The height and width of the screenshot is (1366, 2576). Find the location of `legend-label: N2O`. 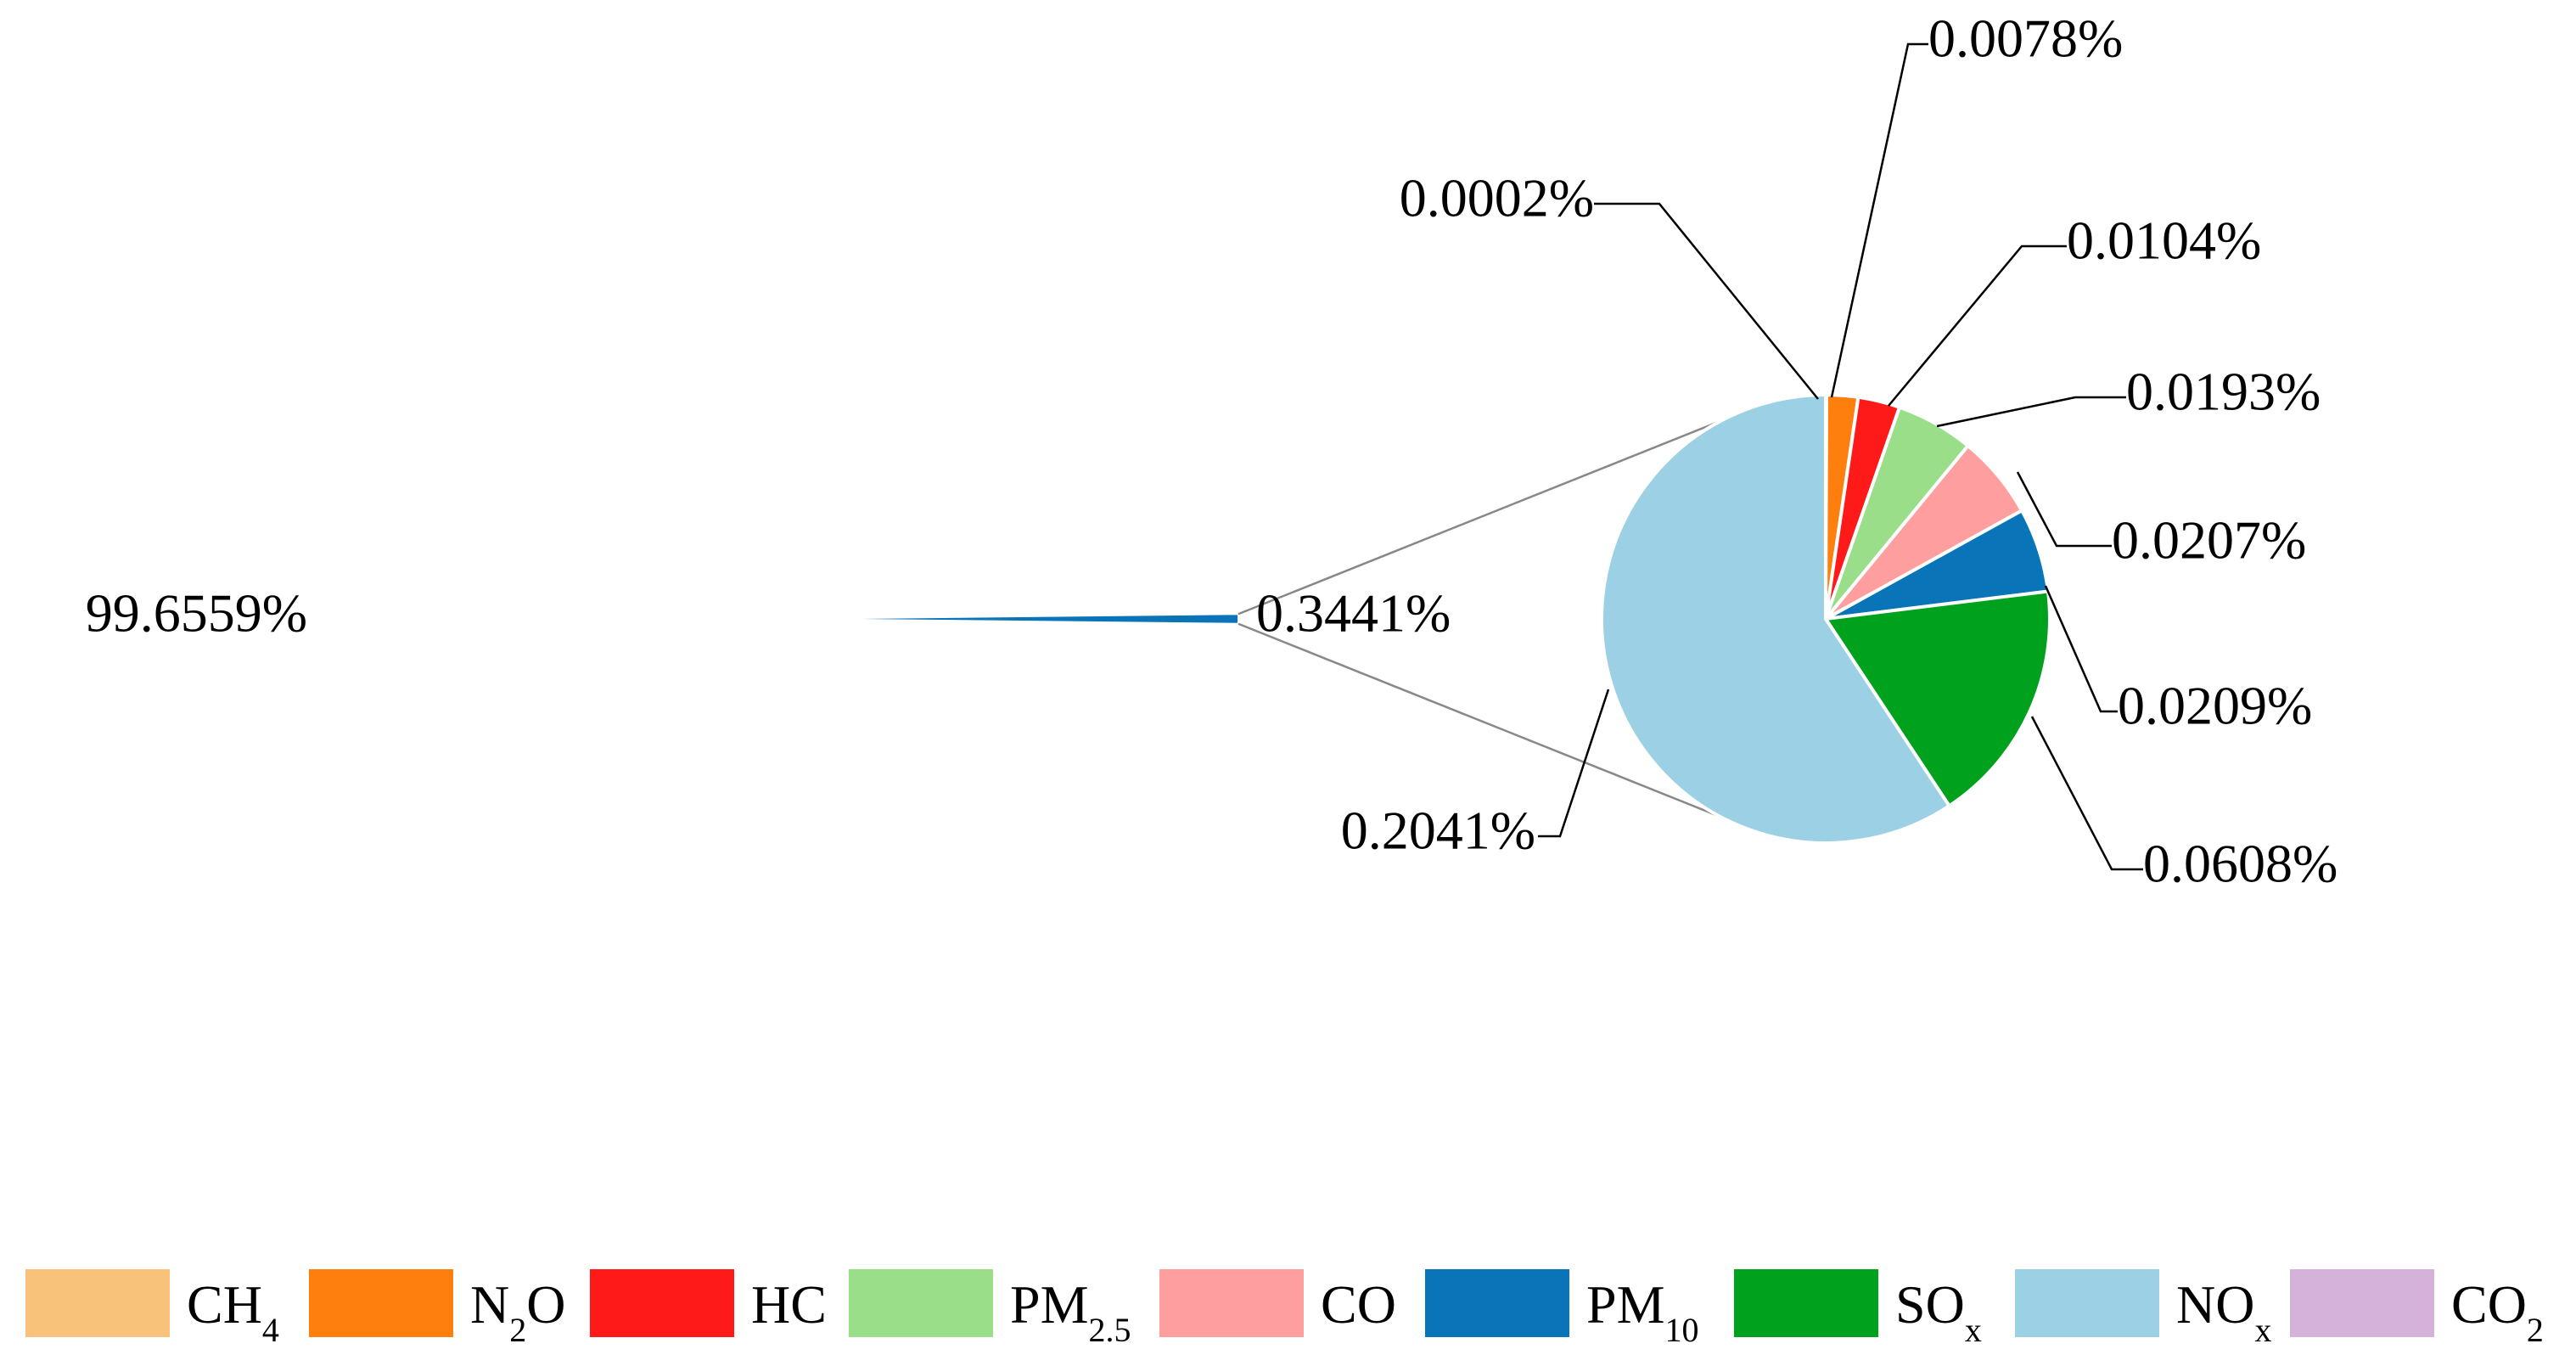

legend-label: N2O is located at coordinates (517, 1311).